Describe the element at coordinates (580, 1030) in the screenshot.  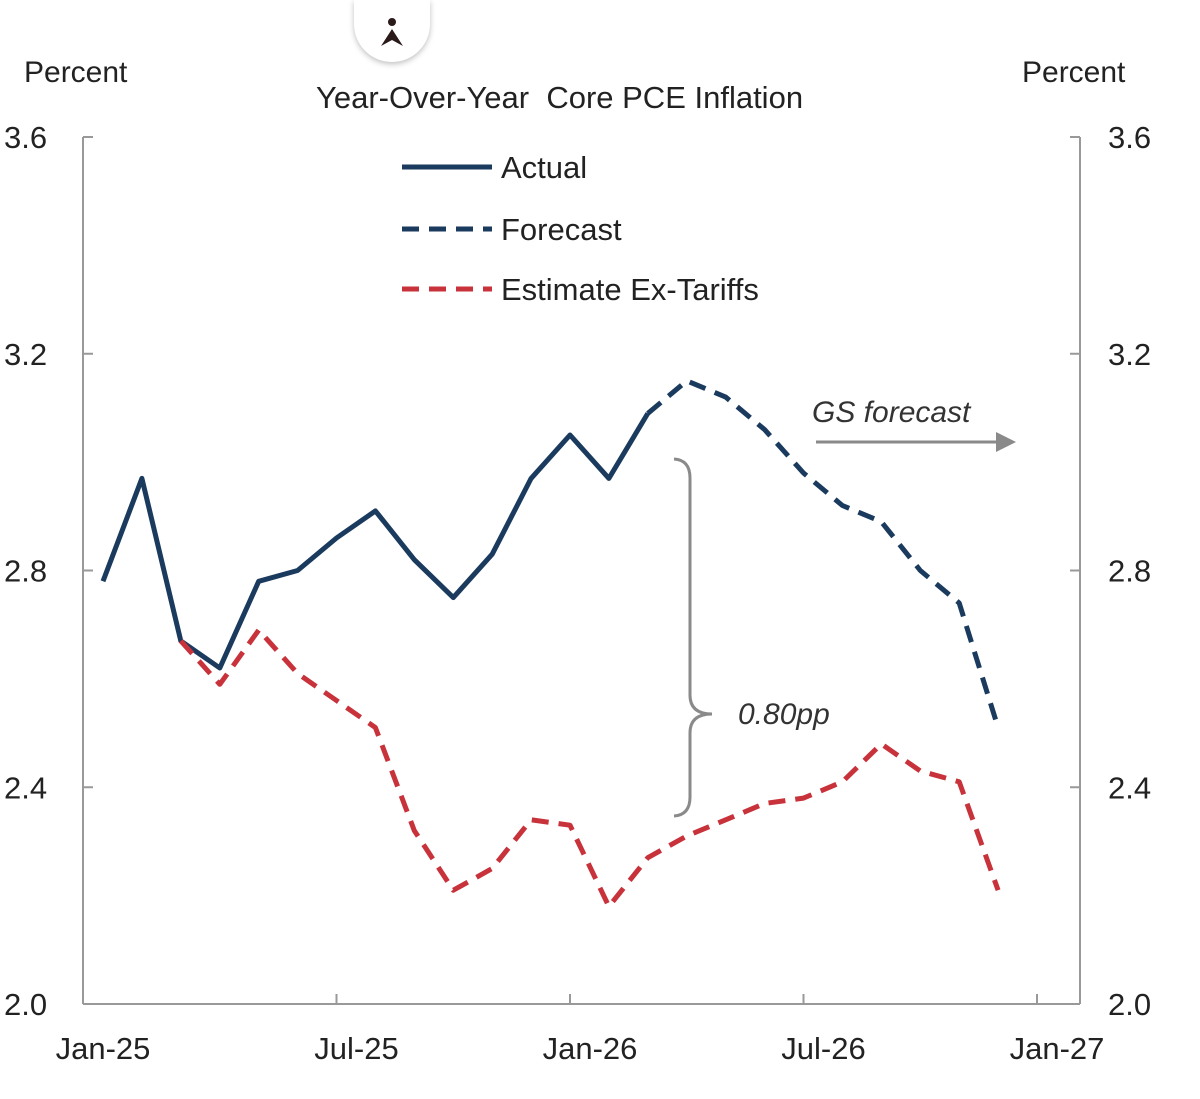
I see `x-ticks: Jan-25 Jul-25 Jan-26 Jul-26 Jan-27` at that location.